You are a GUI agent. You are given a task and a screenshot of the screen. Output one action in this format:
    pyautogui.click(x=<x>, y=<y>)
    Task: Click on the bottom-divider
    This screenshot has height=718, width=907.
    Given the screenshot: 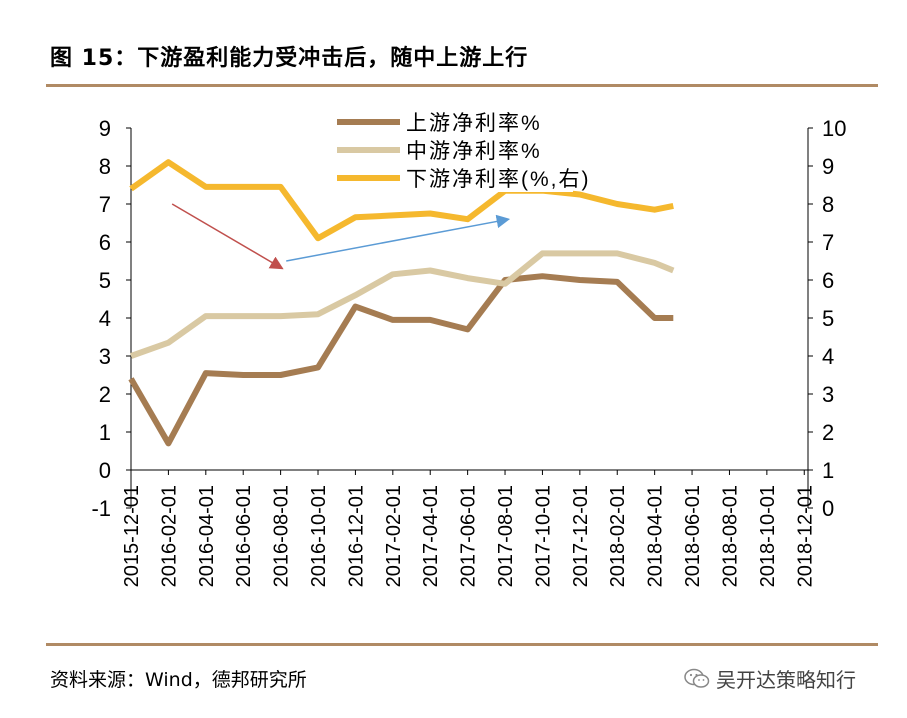 What is the action you would take?
    pyautogui.click(x=462, y=644)
    